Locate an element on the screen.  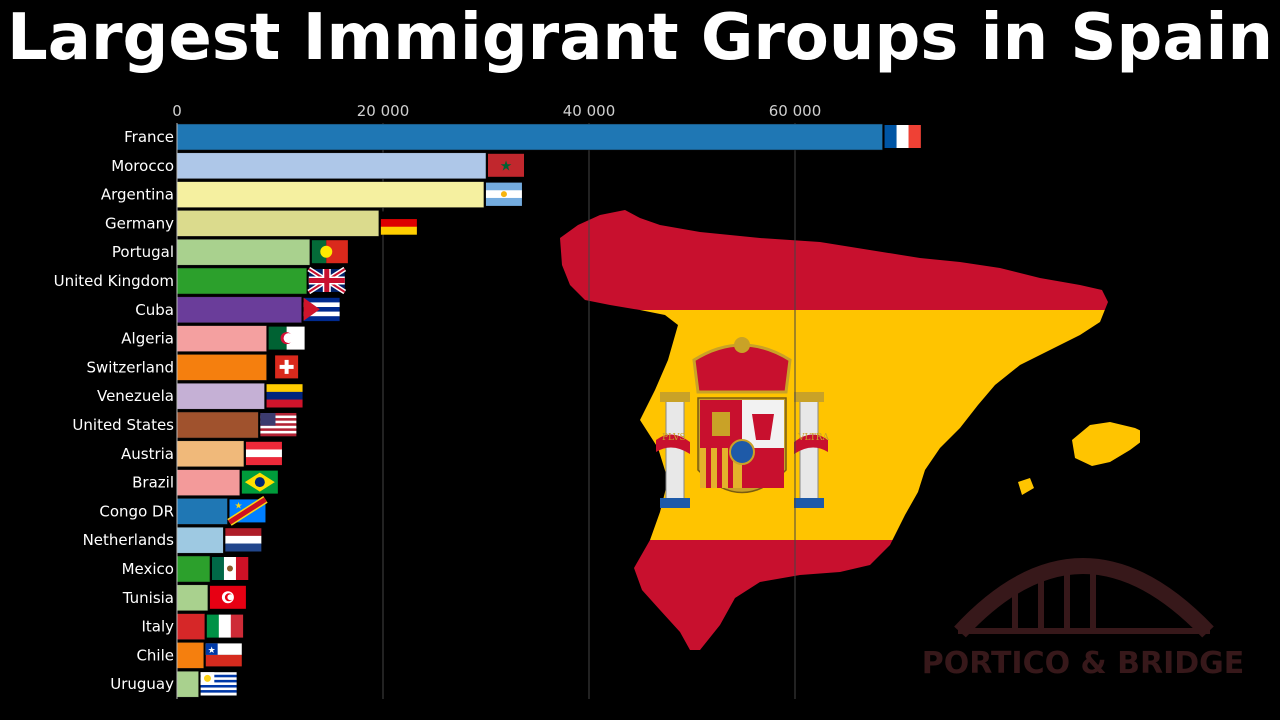
cuba-flag-icon is located at coordinates (321, 309).